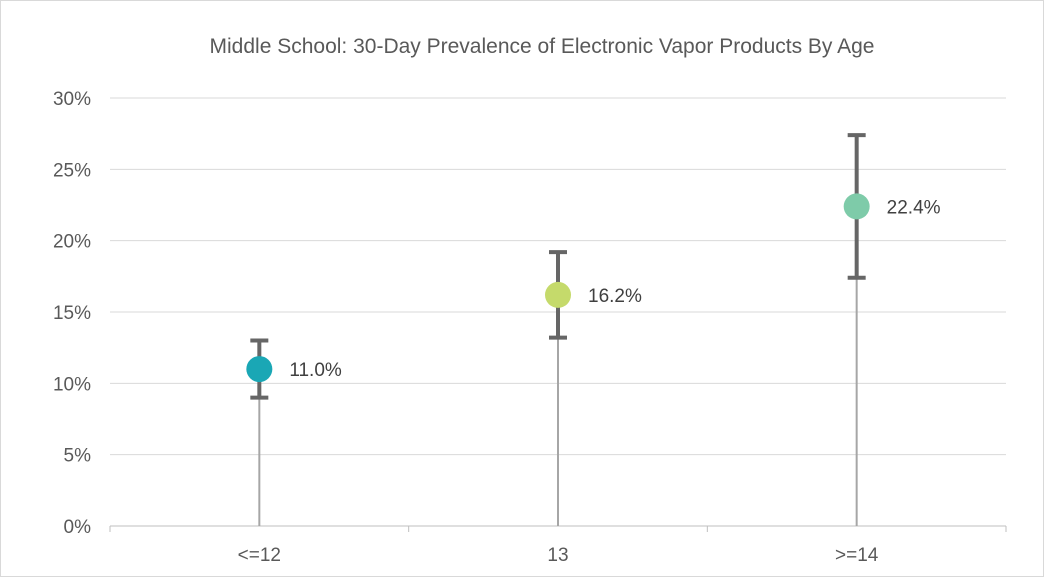 This screenshot has width=1044, height=577. I want to click on x-tick-label: 13, so click(557, 555).